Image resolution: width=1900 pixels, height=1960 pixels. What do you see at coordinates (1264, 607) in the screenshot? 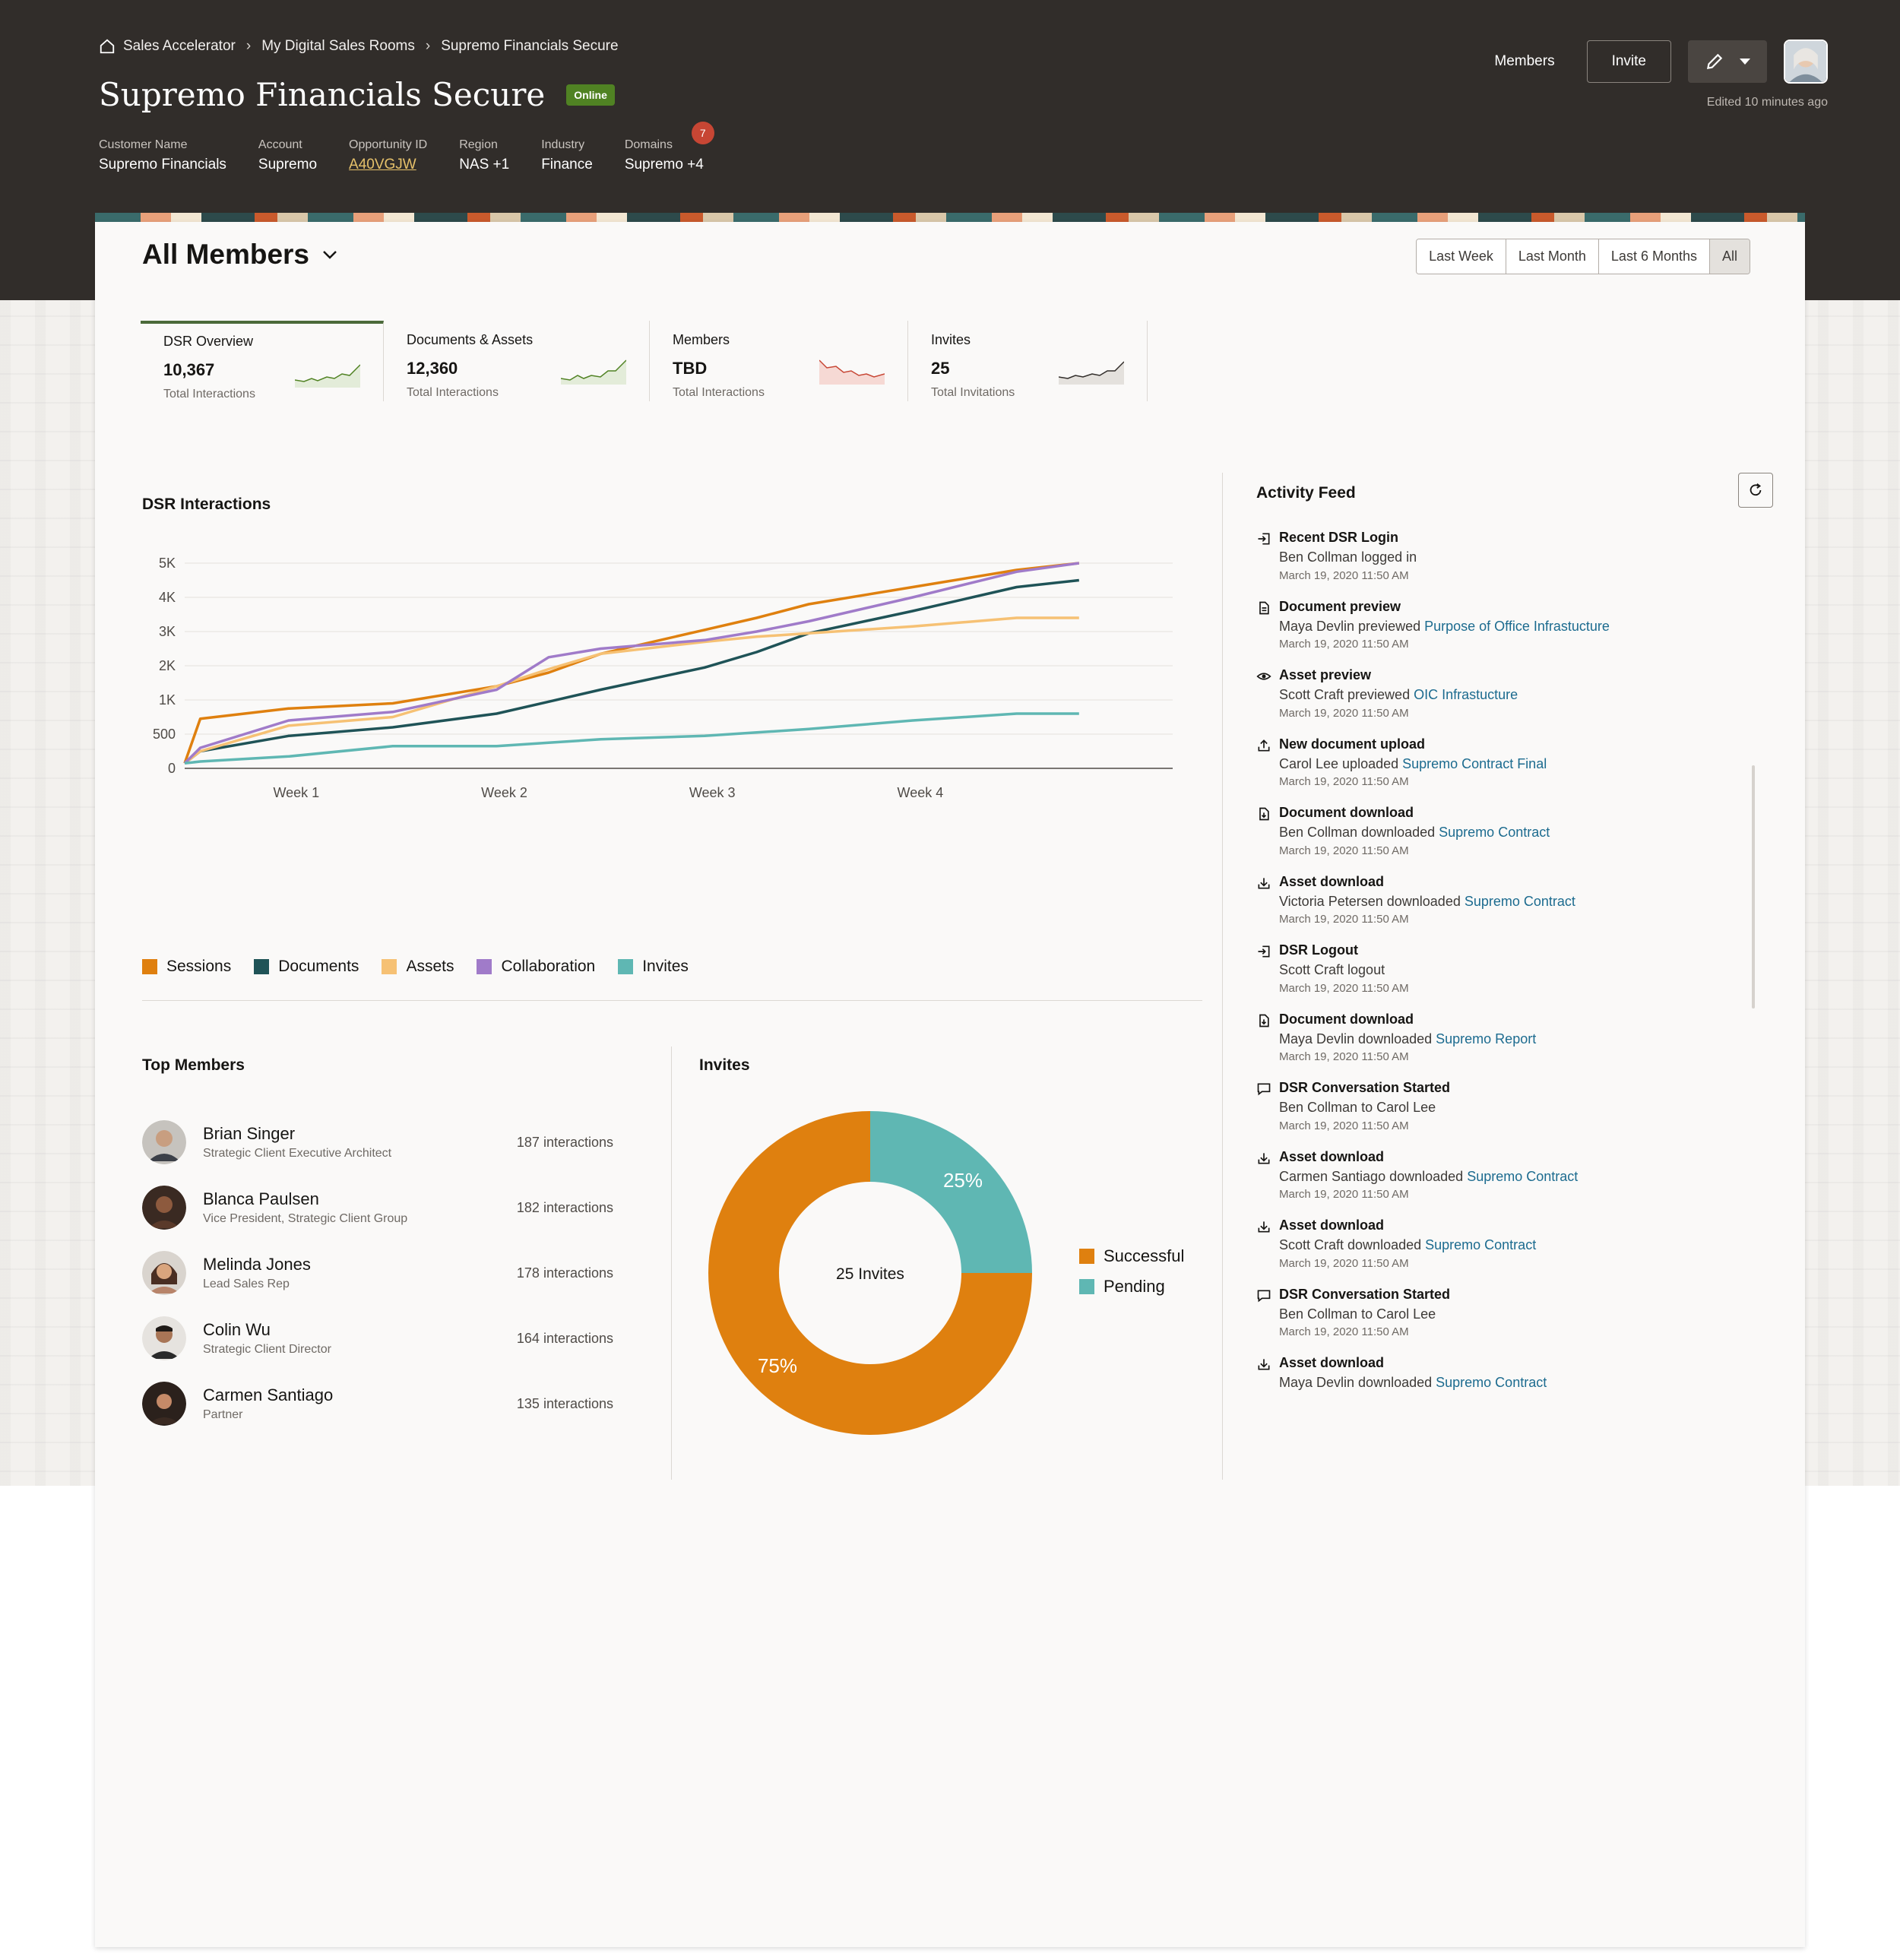
I see `document-icon` at bounding box center [1264, 607].